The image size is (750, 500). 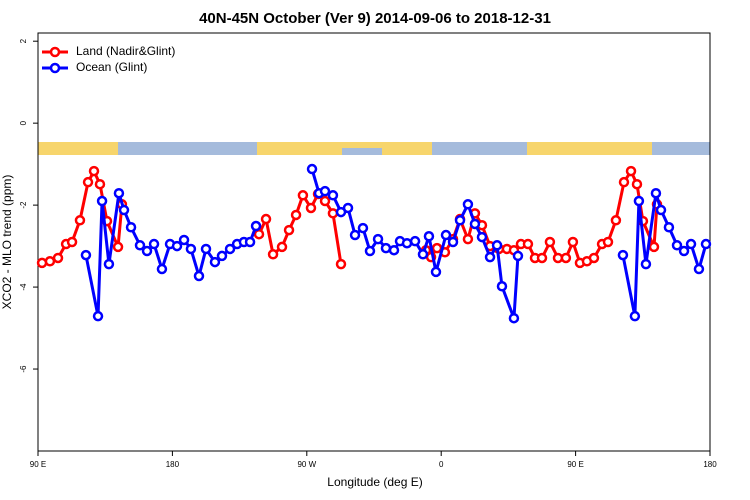 I want to click on x-tick-label: 90 W, so click(x=306, y=464).